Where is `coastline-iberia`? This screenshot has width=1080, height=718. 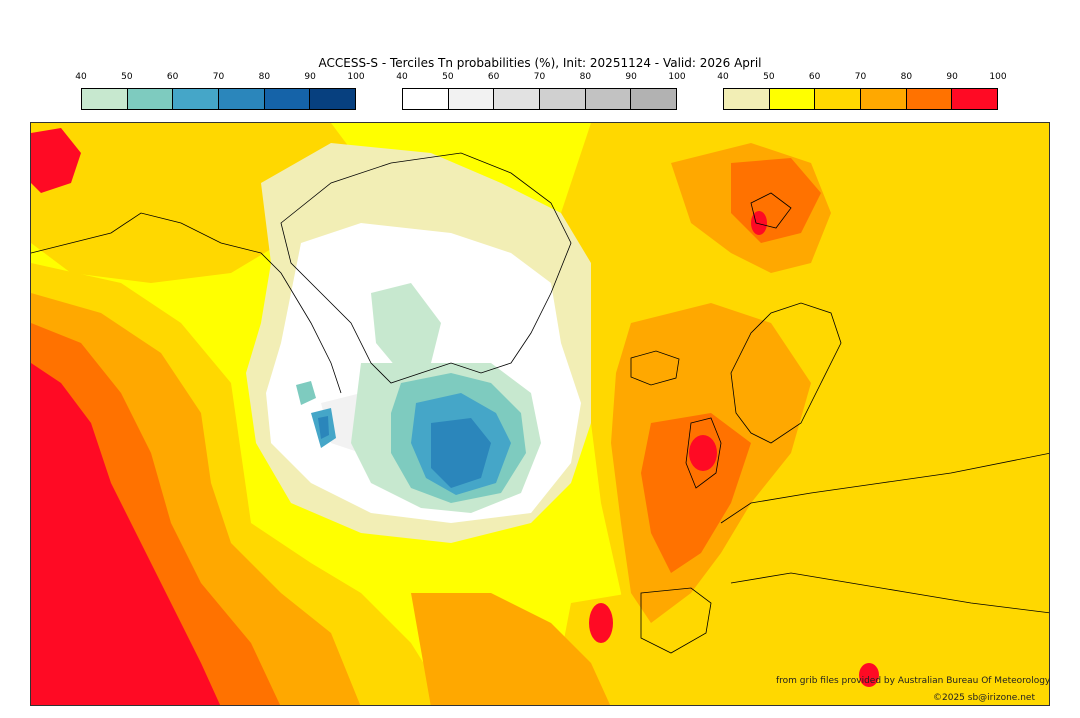 coastline-iberia is located at coordinates (676, 620).